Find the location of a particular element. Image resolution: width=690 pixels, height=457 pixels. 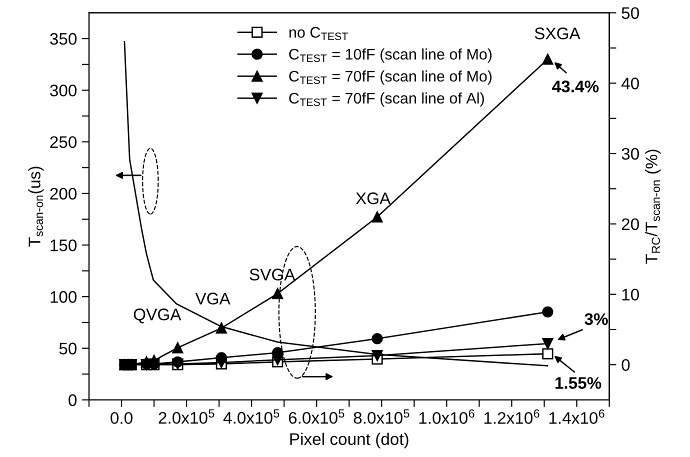

y2-tick-label: 30 is located at coordinates (630, 154).